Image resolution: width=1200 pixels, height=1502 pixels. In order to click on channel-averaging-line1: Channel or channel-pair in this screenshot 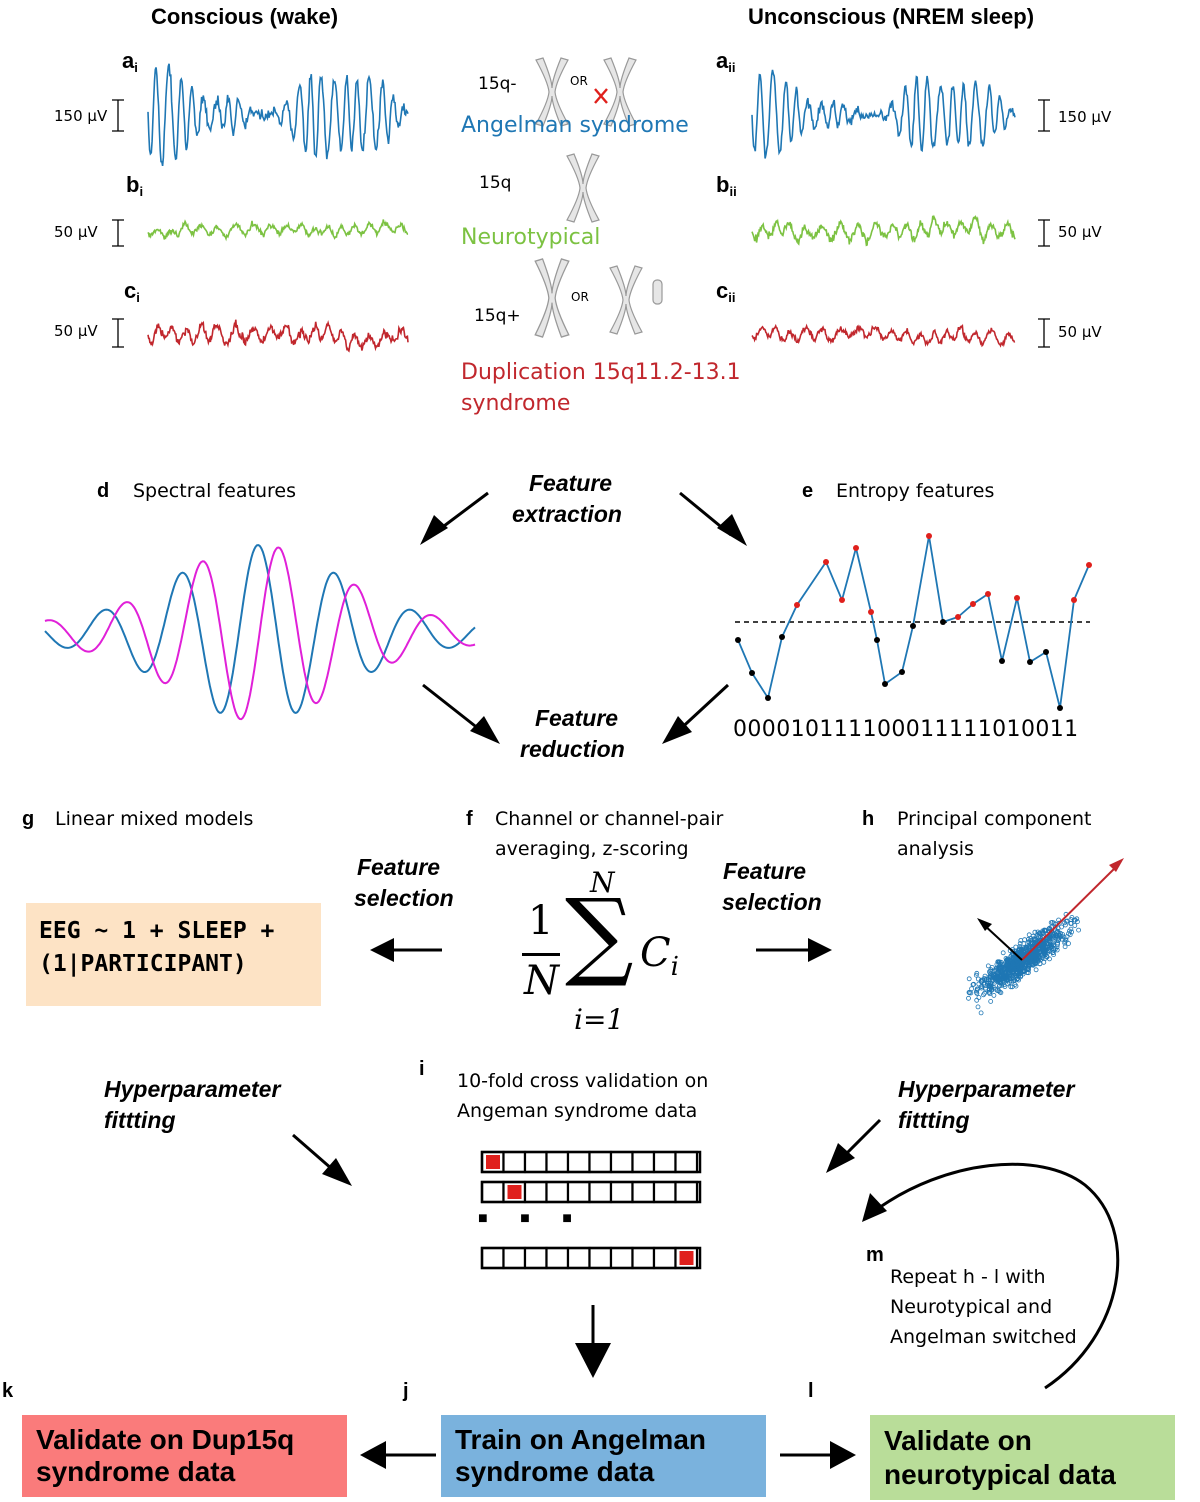, I will do `click(609, 819)`.